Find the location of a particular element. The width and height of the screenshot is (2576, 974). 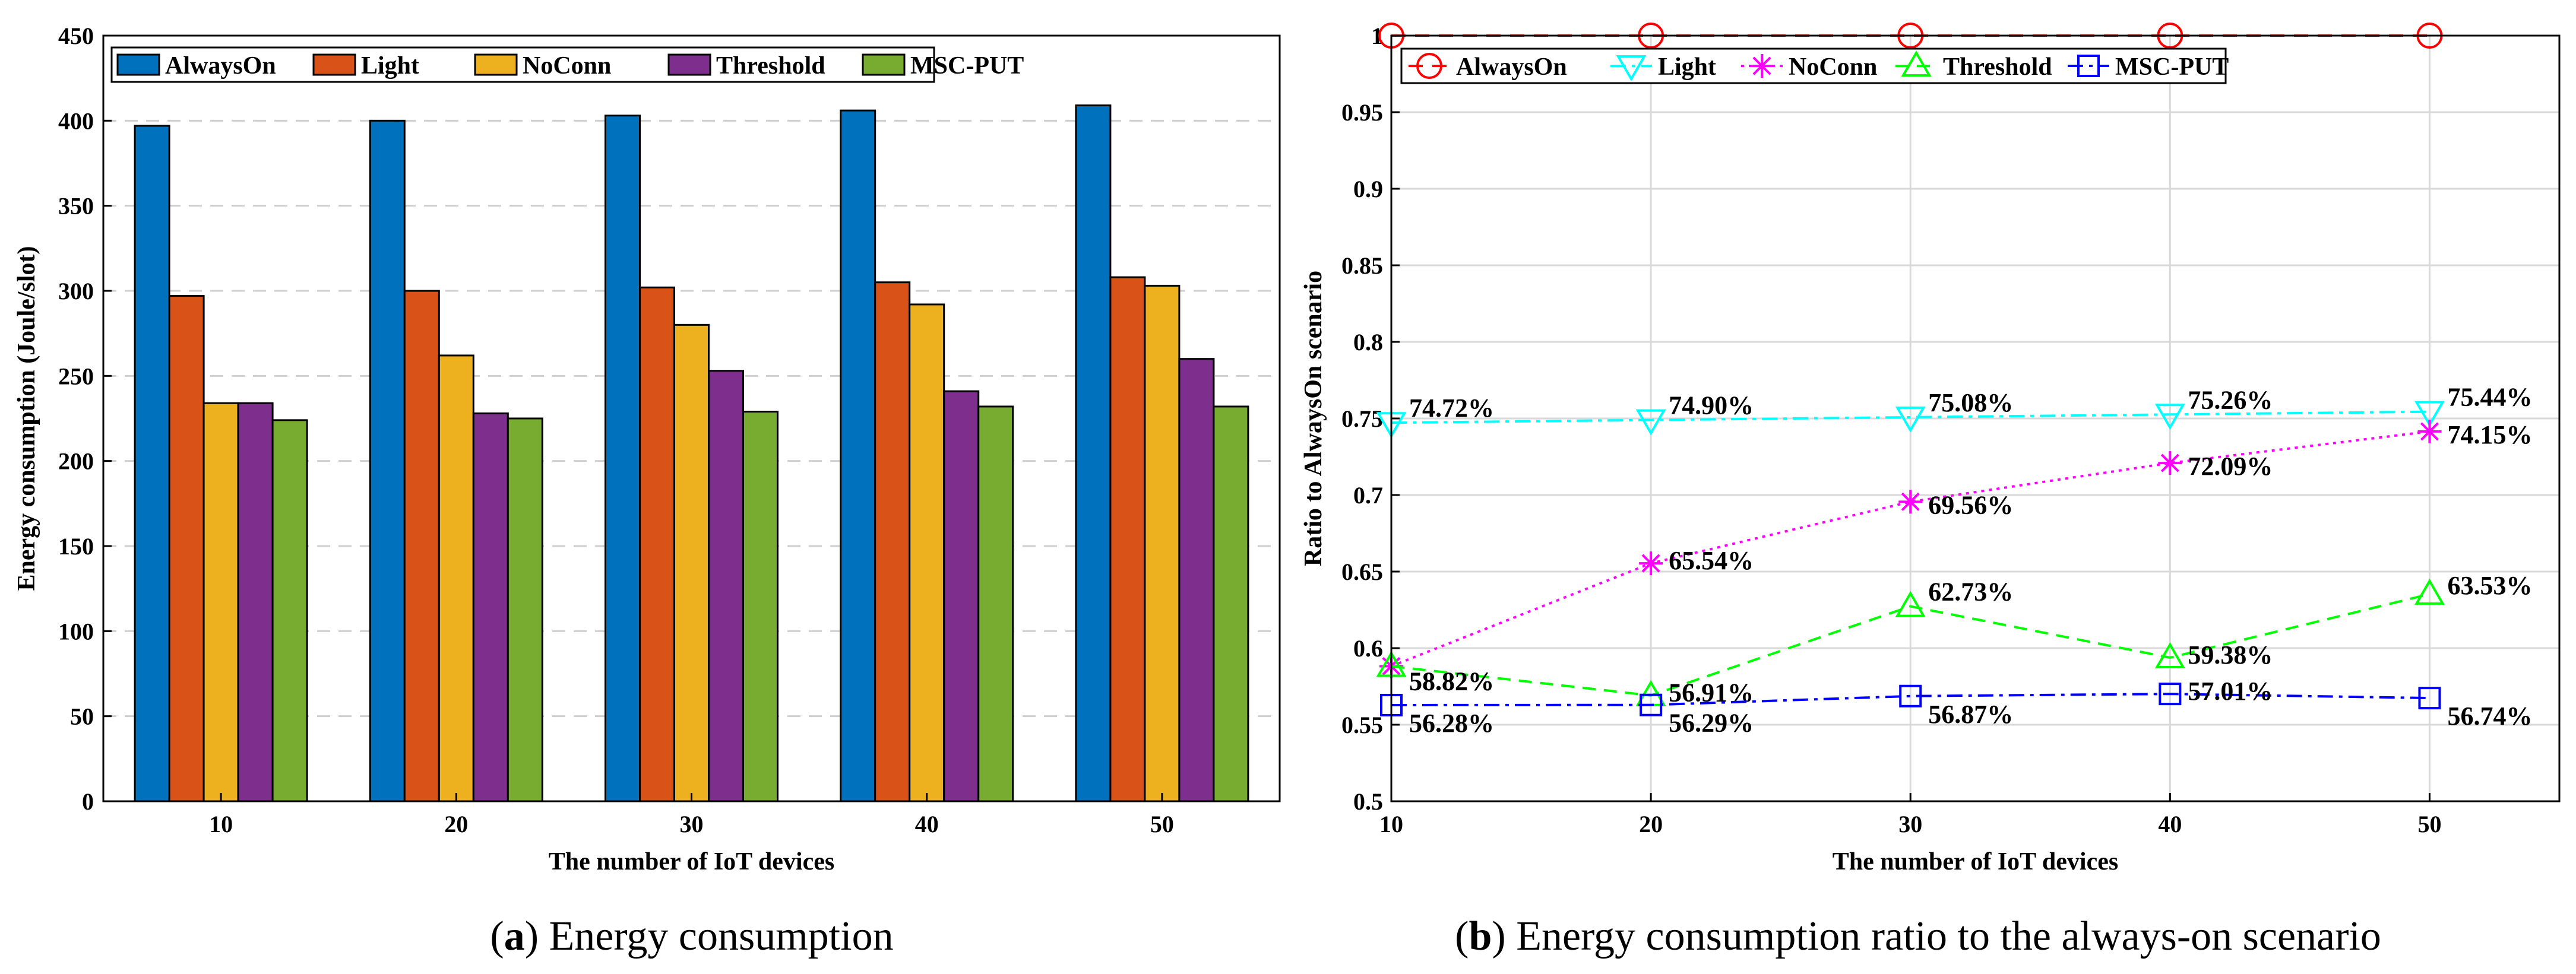

y-tick-label: 450 is located at coordinates (76, 36).